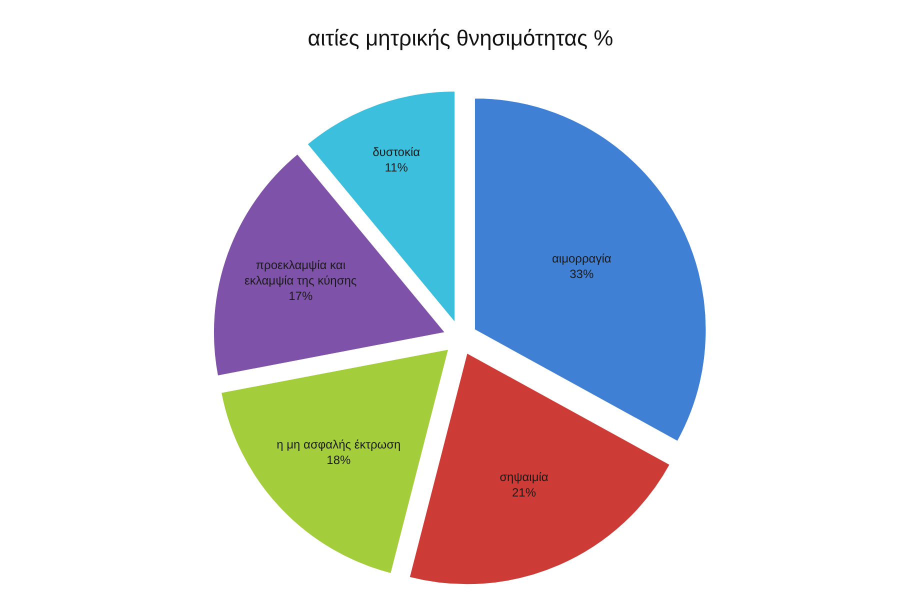 Image resolution: width=921 pixels, height=606 pixels. What do you see at coordinates (582, 259) in the screenshot?
I see `slice-label: αιμορραγία` at bounding box center [582, 259].